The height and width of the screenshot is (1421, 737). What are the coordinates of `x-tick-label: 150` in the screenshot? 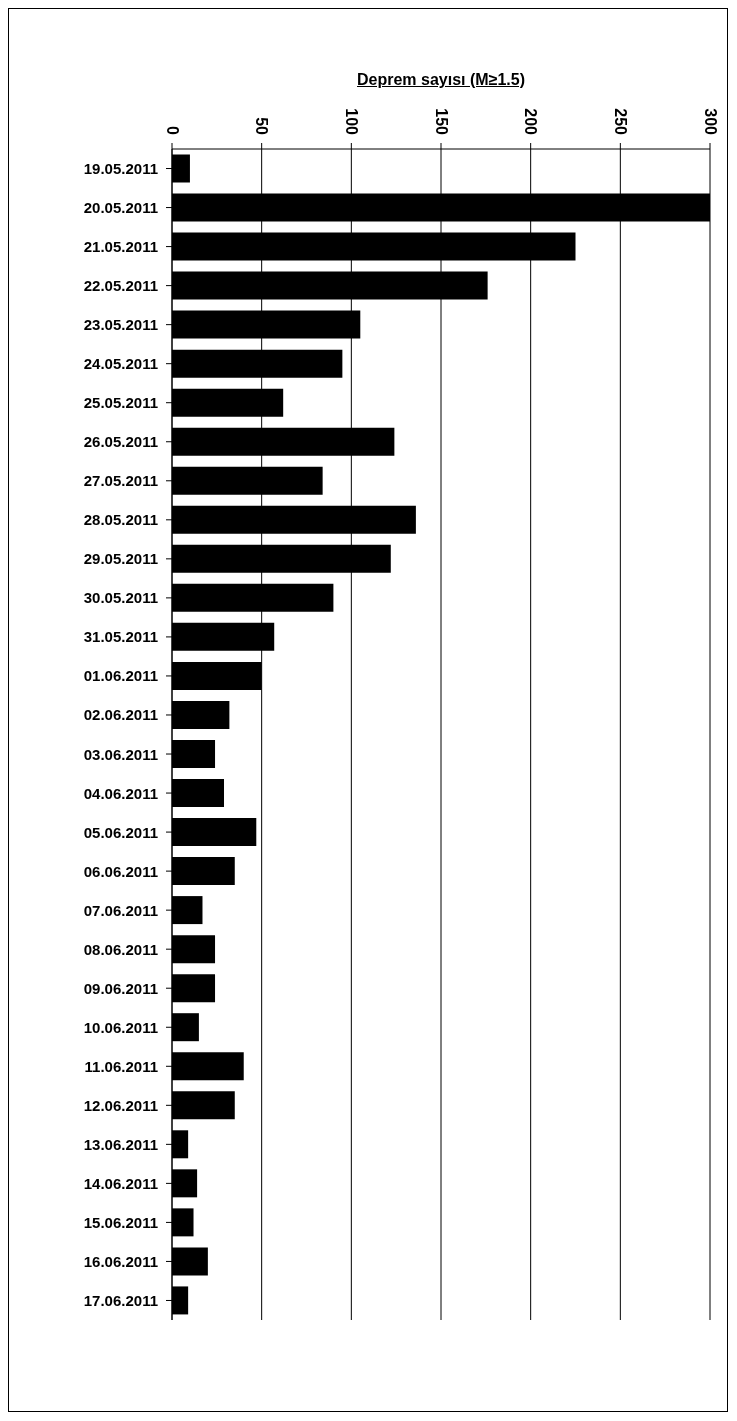 It's located at (441, 122).